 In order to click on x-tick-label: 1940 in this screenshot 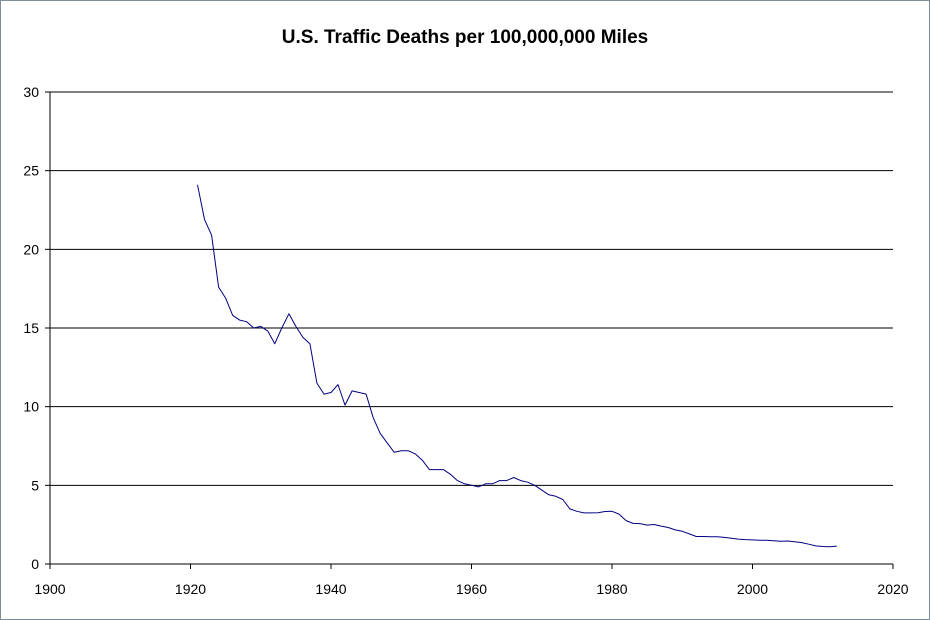, I will do `click(330, 589)`.